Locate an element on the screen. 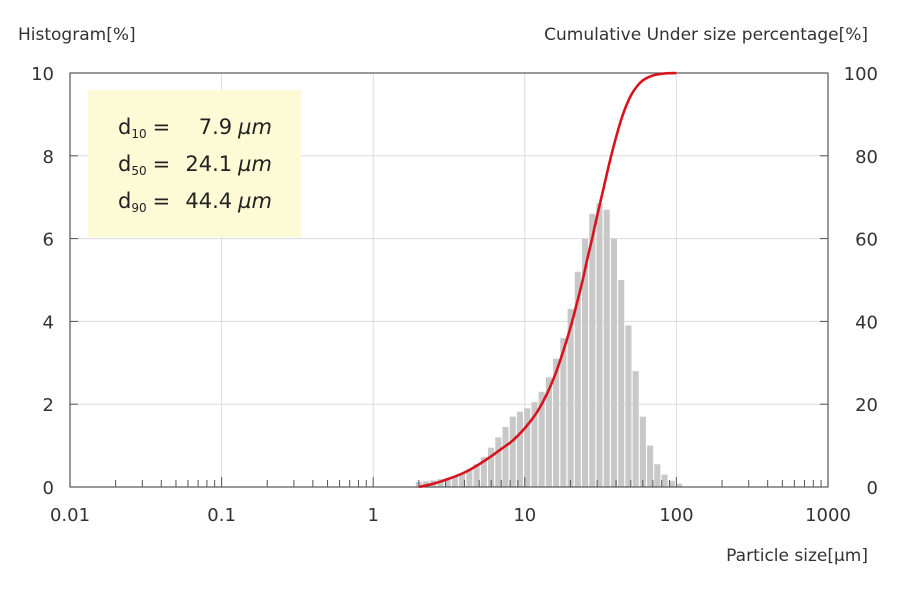  left-axis-title: Histogram[%] is located at coordinates (77, 35).